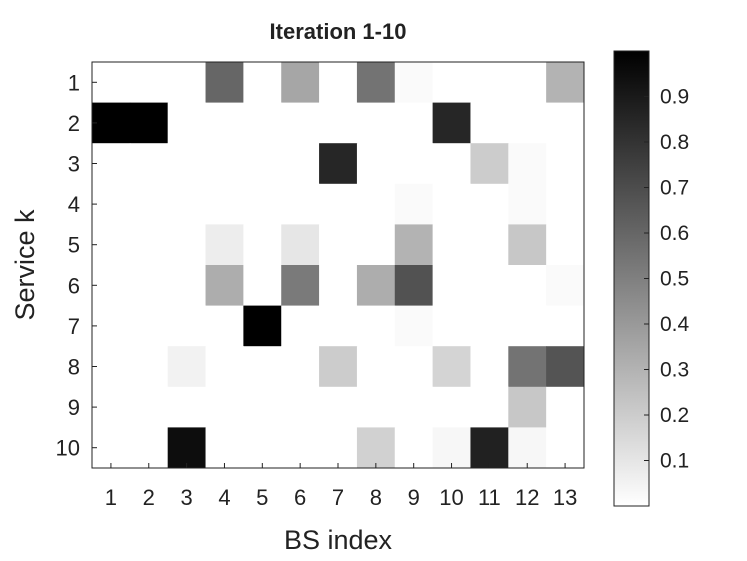 The image size is (747, 561). I want to click on x-tick-label: 3, so click(186, 497).